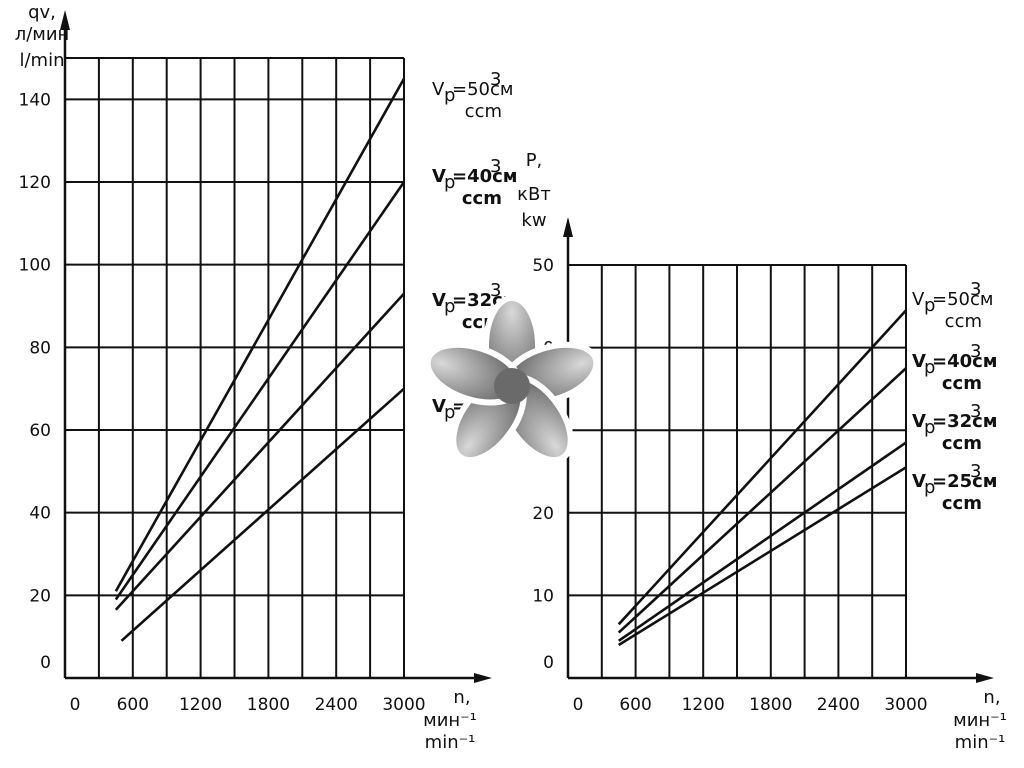  I want to click on y-axis-label: P,, so click(534, 160).